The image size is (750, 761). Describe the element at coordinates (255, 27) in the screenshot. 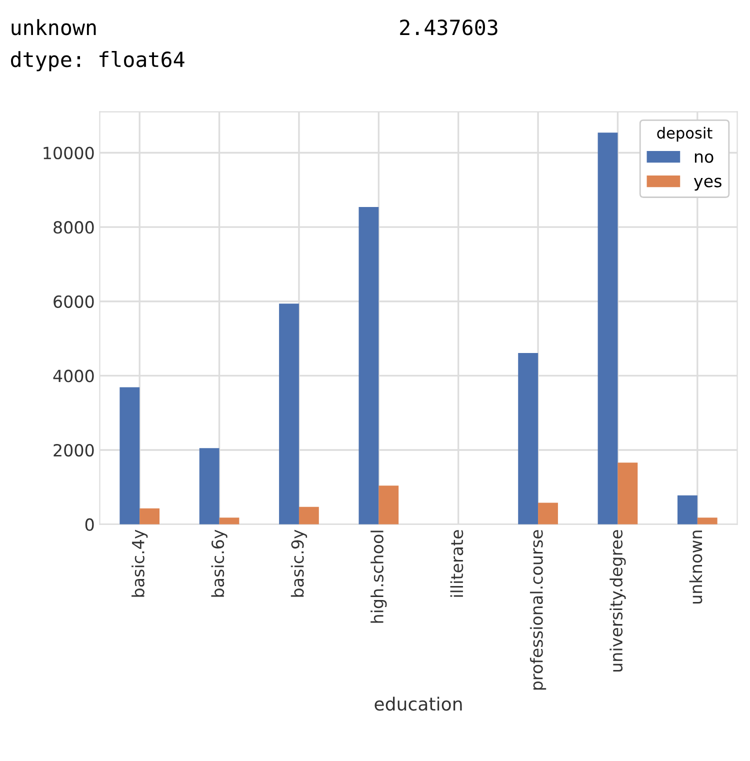

I see `text: unknown 2.437603` at that location.